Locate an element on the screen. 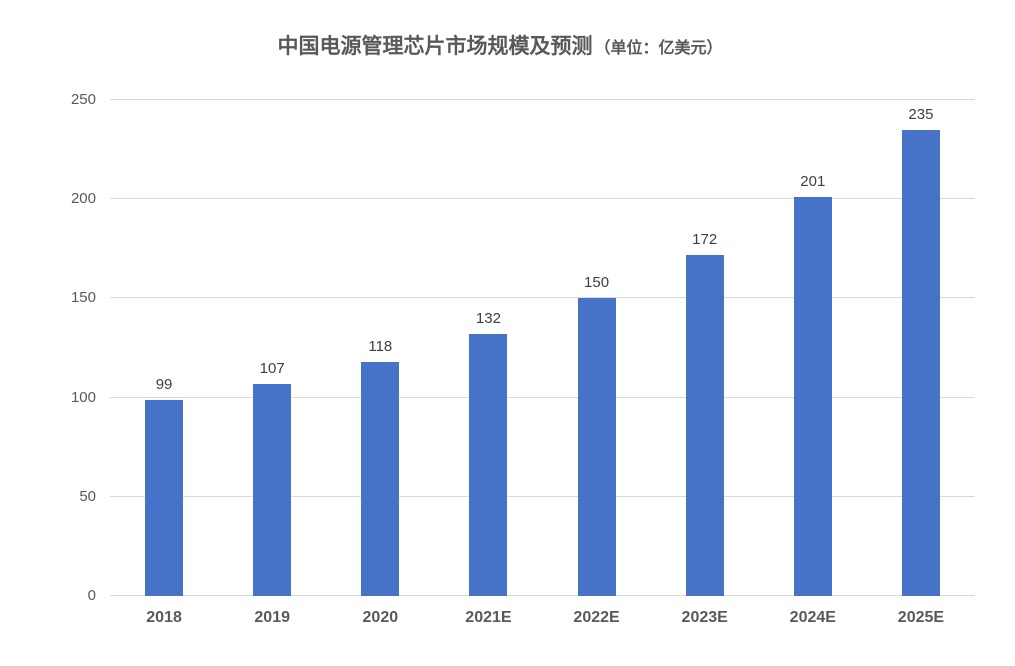 The width and height of the screenshot is (1015, 666). y-axis: 0 50 100 150 200 250 is located at coordinates (48, 348).